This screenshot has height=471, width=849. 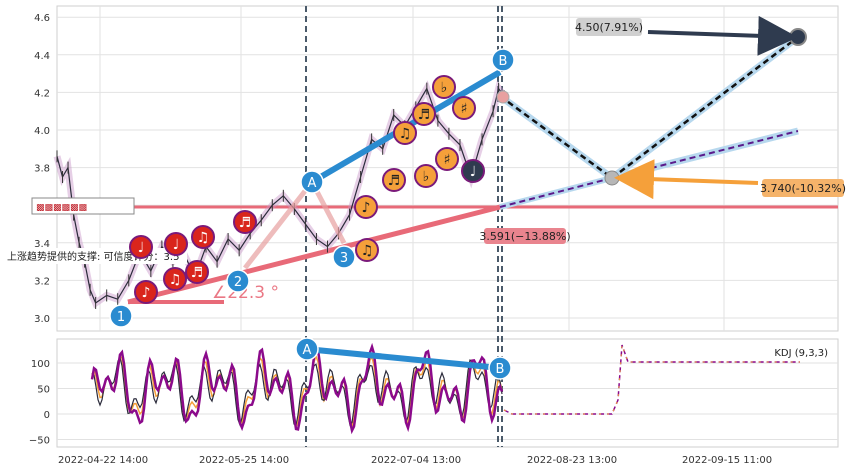 I want to click on x-tick-label: 2022-07-04 13:00, so click(x=416, y=460).